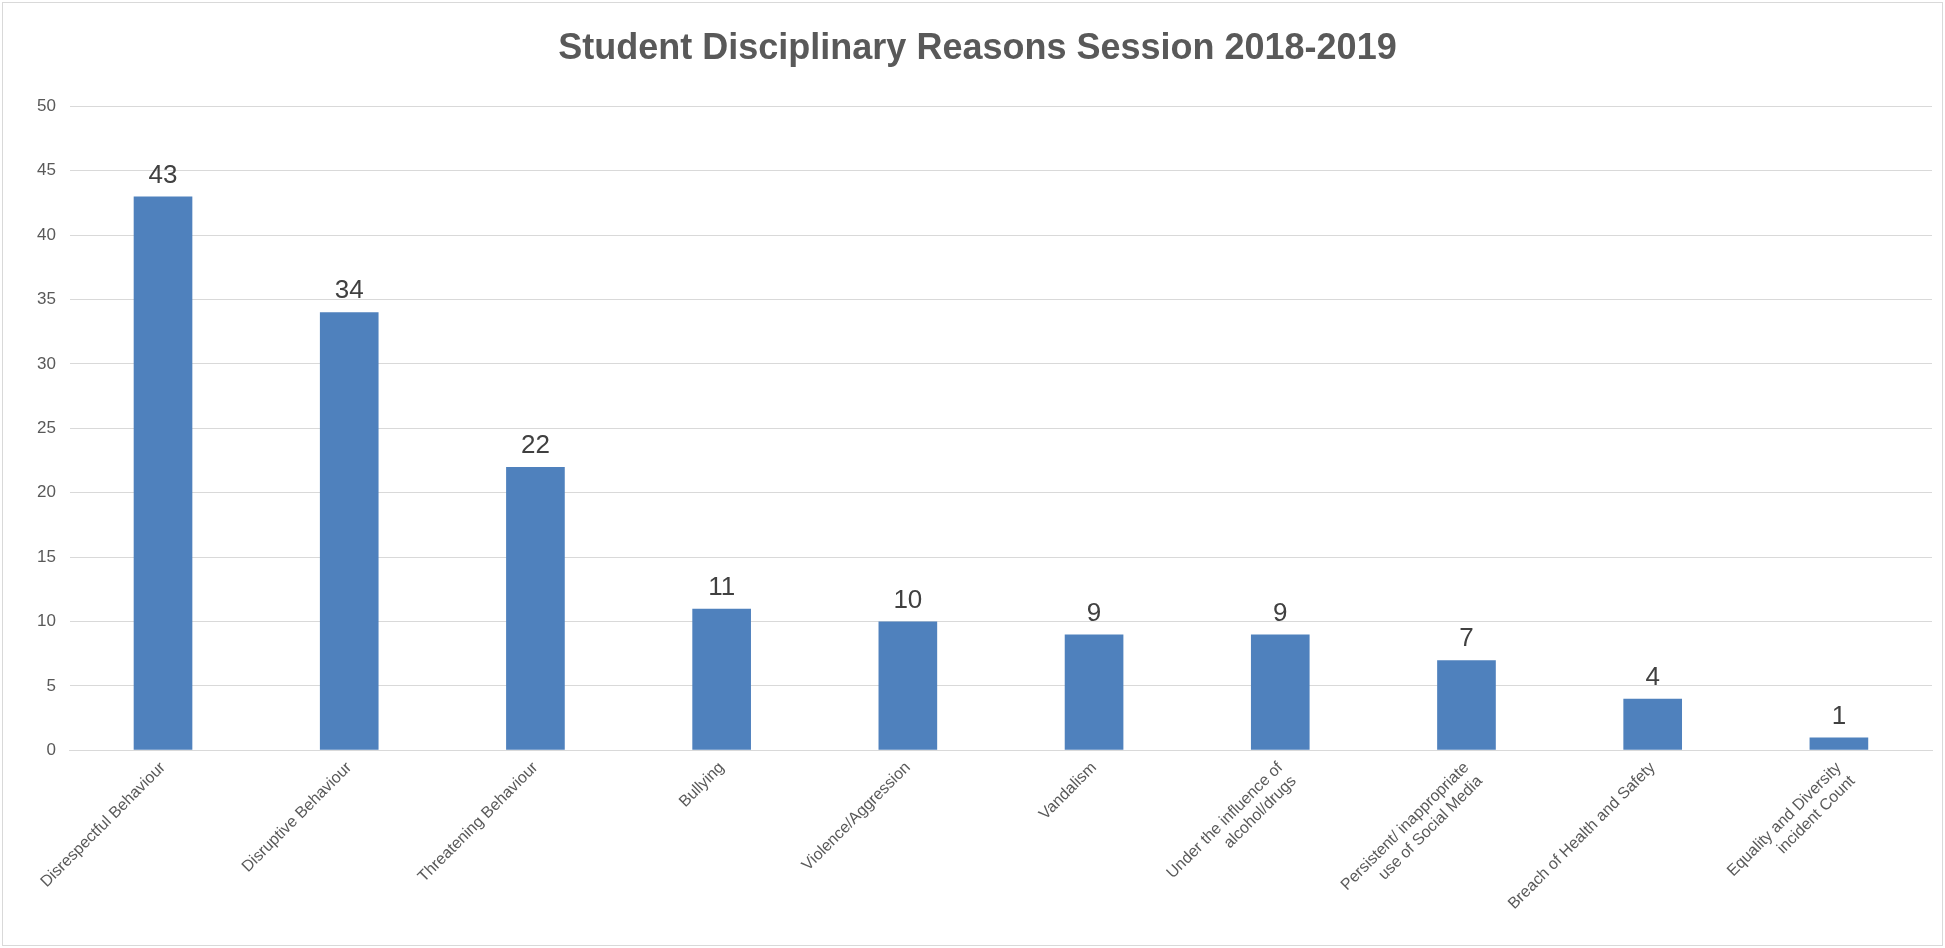  I want to click on data-label: 43, so click(163, 173).